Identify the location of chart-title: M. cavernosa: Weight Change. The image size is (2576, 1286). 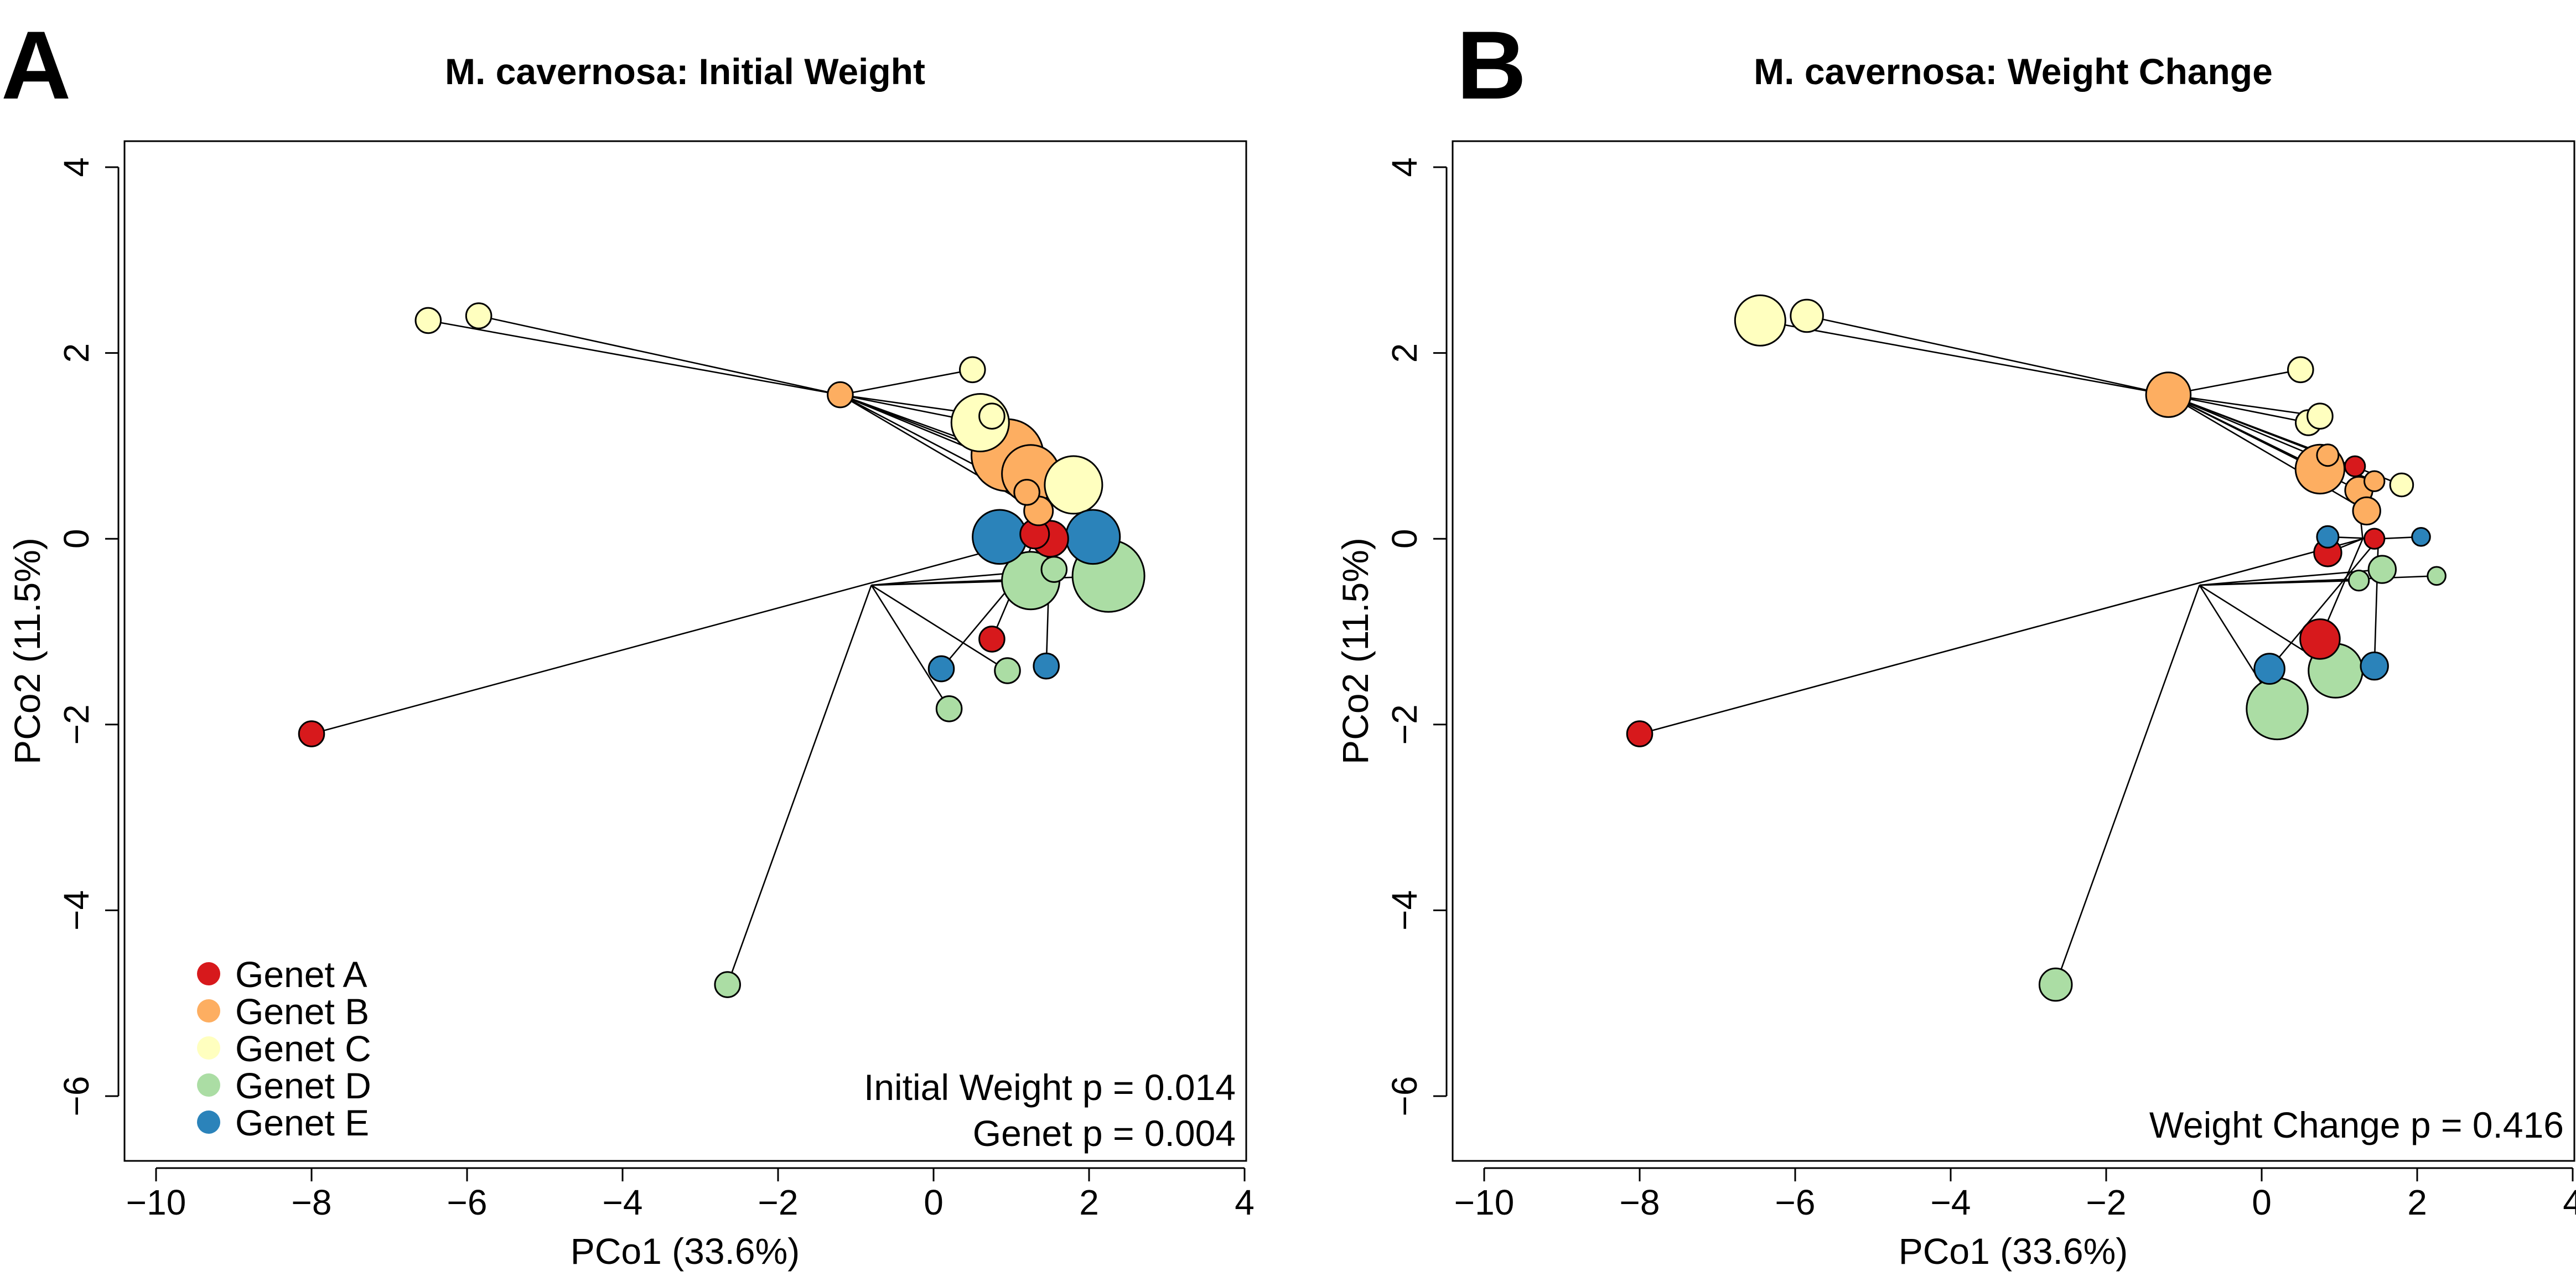
(2013, 72).